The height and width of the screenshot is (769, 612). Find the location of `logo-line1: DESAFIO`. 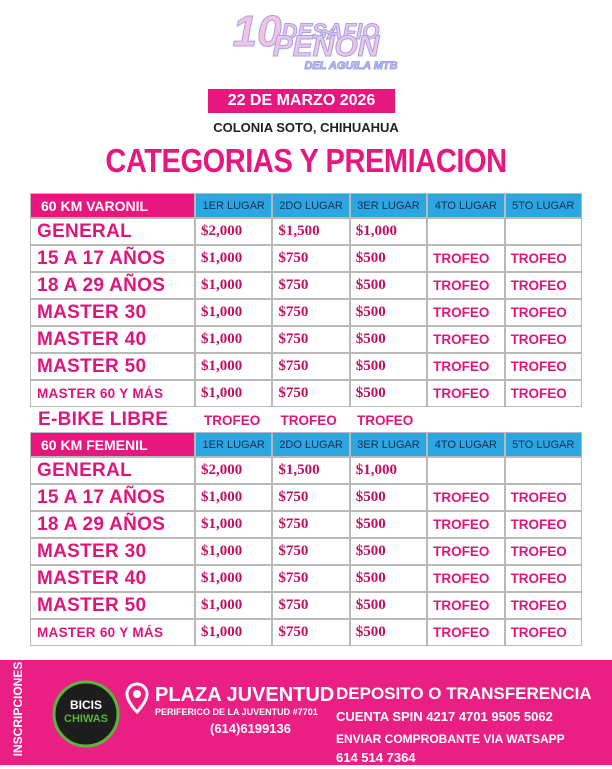

logo-line1: DESAFIO is located at coordinates (330, 32).